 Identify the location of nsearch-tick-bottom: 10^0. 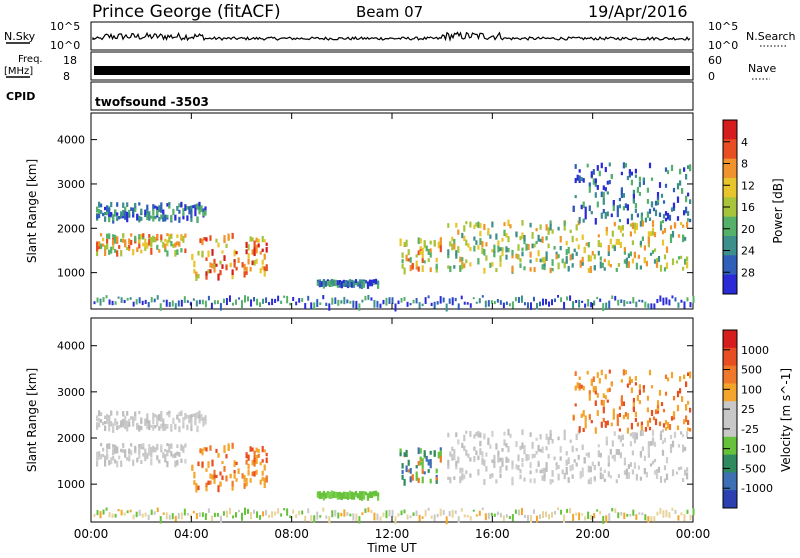
(723, 45).